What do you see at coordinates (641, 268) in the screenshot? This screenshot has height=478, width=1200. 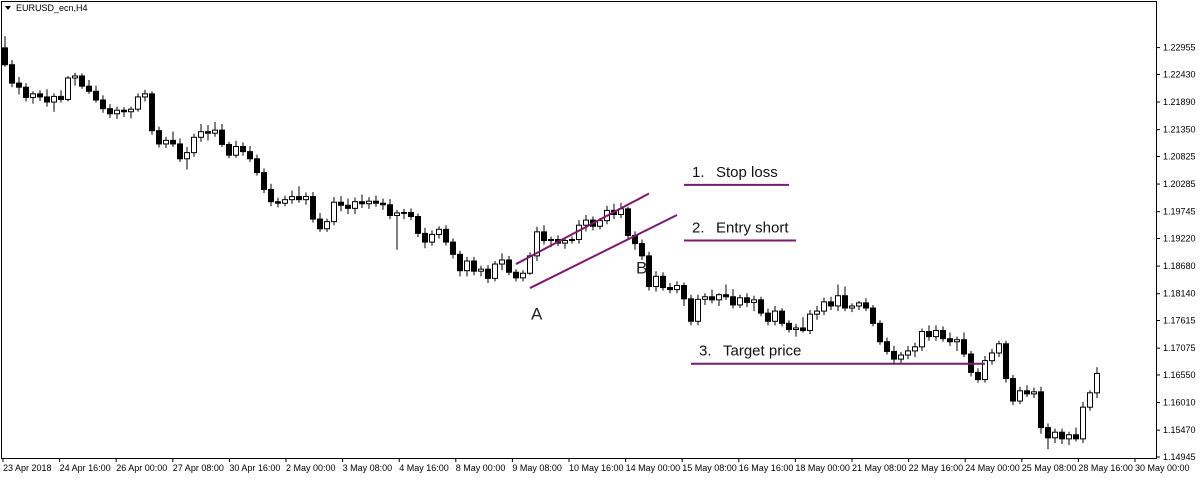 I see `point-label-b: B` at bounding box center [641, 268].